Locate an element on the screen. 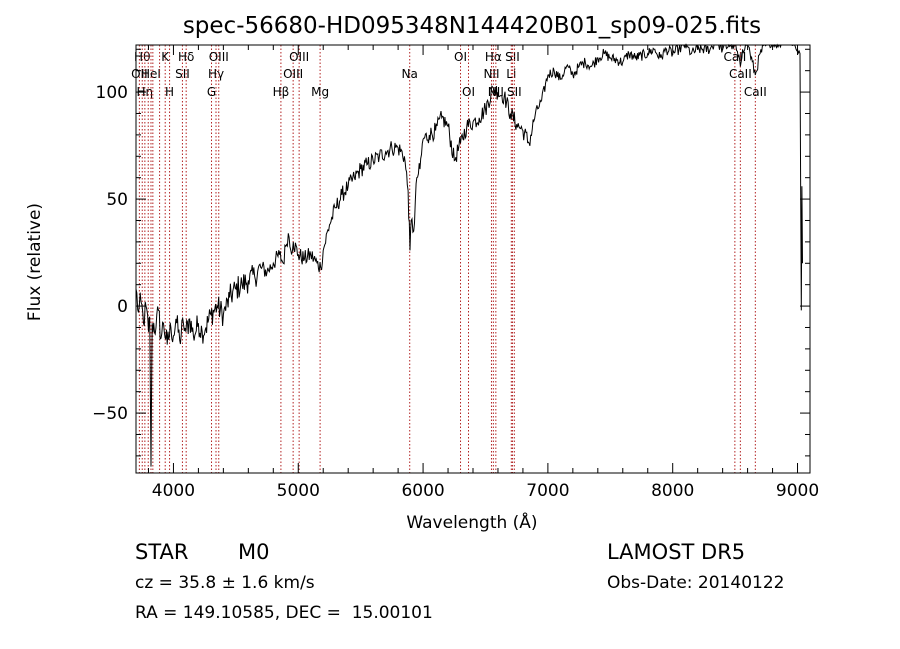 Image resolution: width=900 pixels, height=649 pixels. x-tick-label: 9000 is located at coordinates (797, 491).